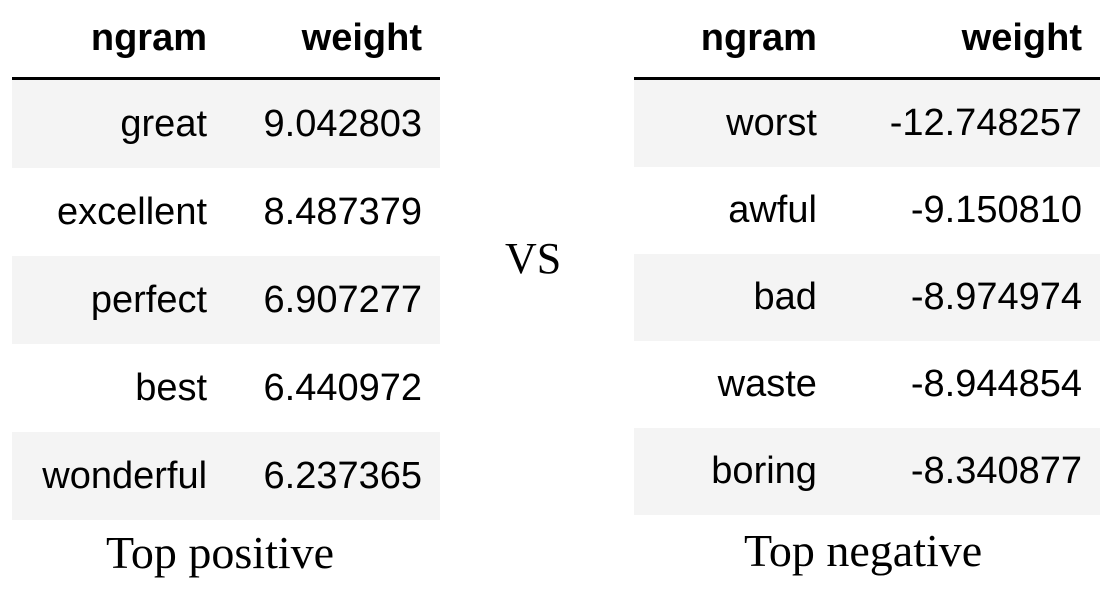  I want to click on table-row: best 6.440972, so click(226, 388).